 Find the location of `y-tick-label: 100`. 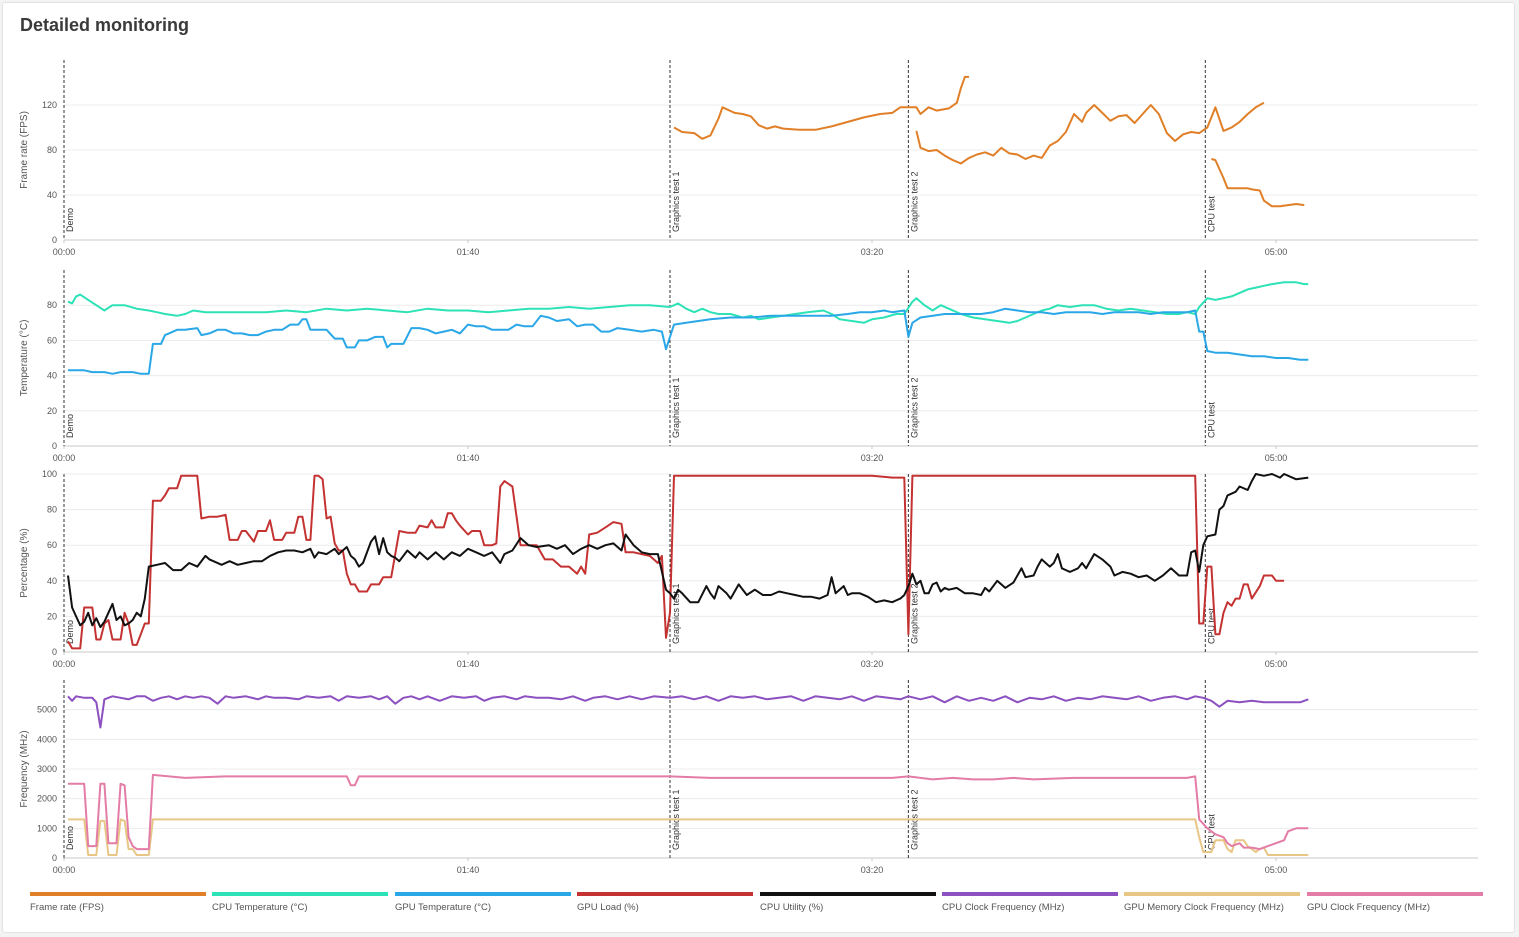

y-tick-label: 100 is located at coordinates (49, 474).